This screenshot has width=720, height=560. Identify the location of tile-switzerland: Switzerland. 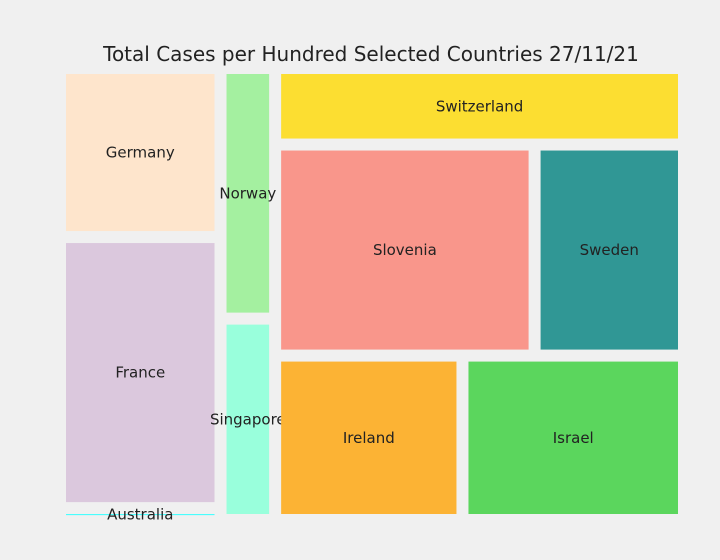
(479, 106).